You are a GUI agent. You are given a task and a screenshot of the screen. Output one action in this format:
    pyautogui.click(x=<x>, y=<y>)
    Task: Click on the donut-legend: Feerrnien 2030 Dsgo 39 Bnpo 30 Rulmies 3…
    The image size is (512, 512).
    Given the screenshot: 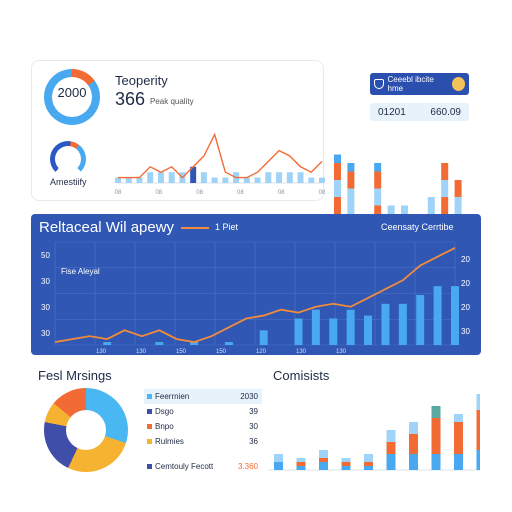 What is the action you would take?
    pyautogui.click(x=203, y=431)
    